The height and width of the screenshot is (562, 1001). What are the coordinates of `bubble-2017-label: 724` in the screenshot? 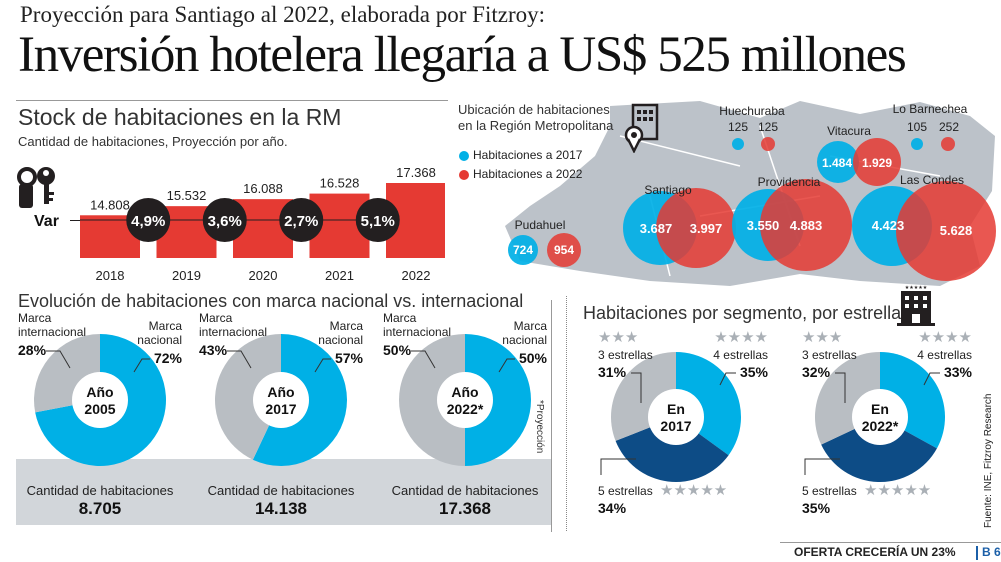 It's located at (523, 250).